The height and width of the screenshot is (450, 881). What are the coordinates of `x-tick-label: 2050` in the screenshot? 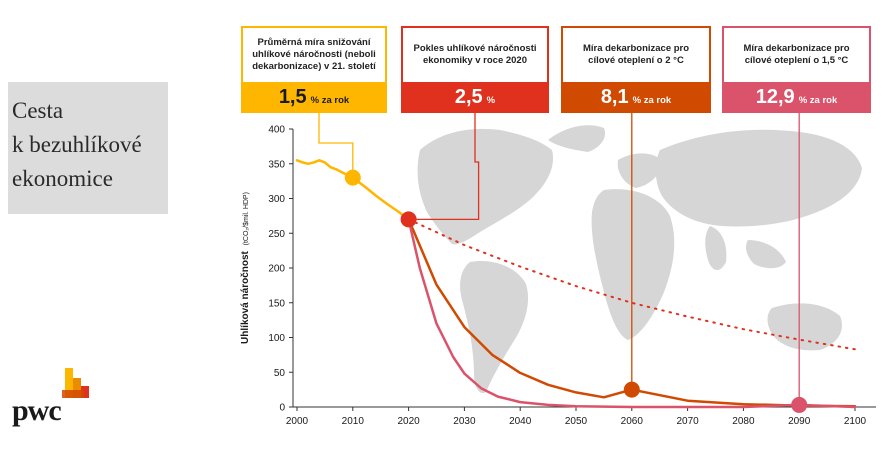 It's located at (576, 421).